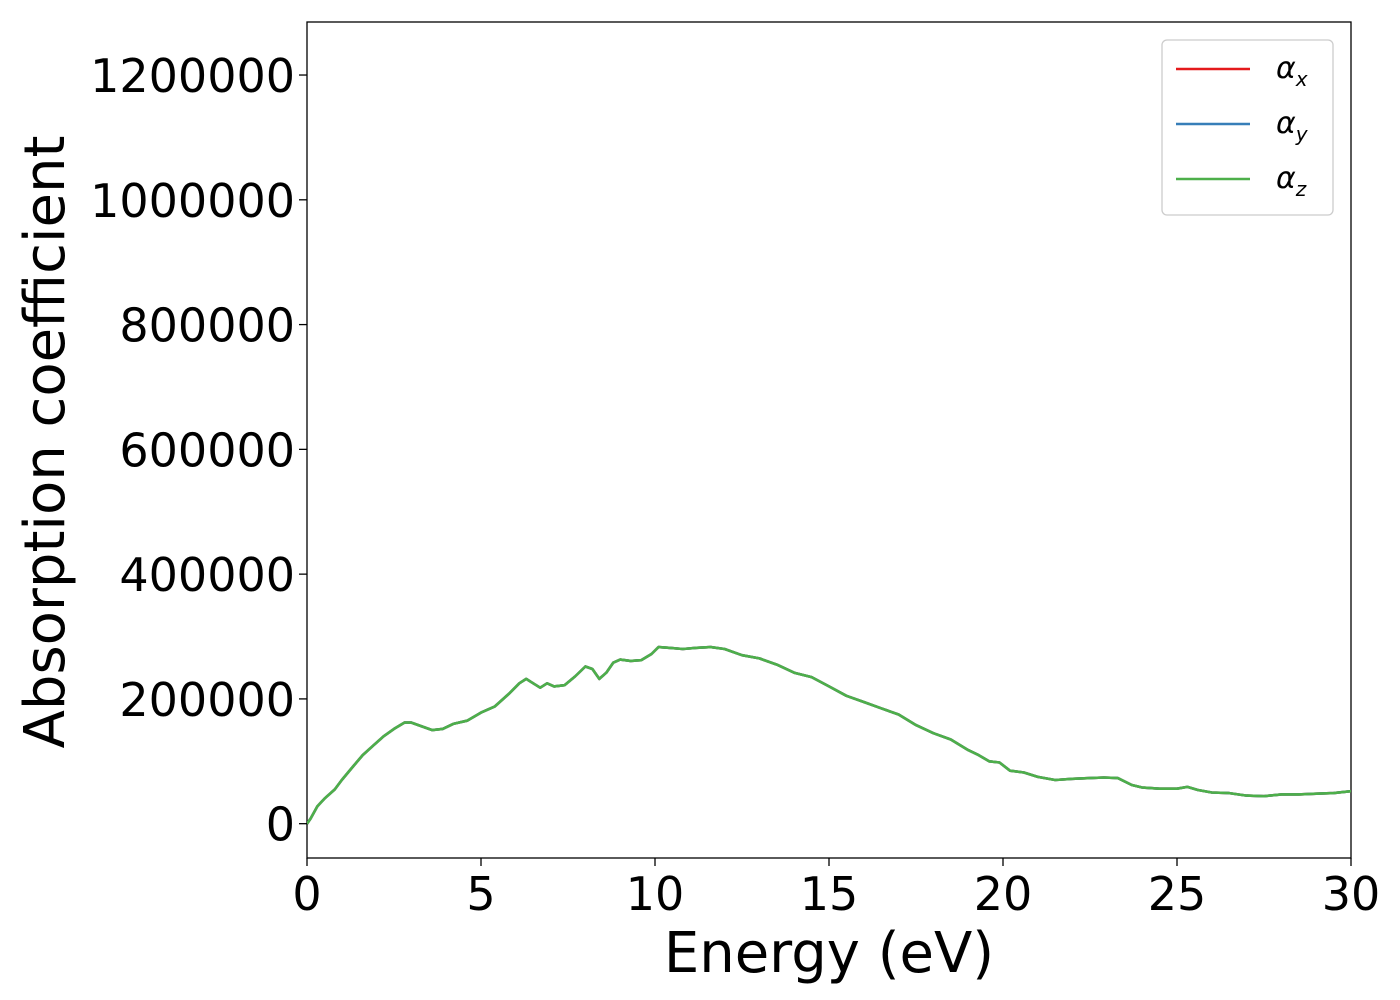 The image size is (1400, 1000). I want to click on y-tick-label: 800000, so click(207, 326).